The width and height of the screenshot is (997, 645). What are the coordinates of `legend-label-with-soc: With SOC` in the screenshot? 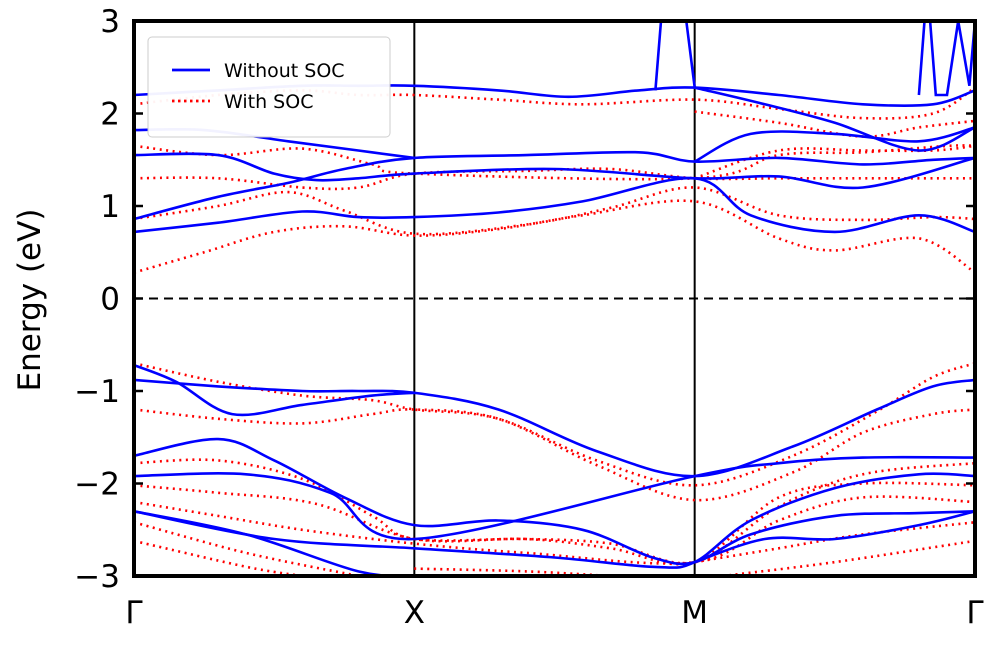 It's located at (268, 102).